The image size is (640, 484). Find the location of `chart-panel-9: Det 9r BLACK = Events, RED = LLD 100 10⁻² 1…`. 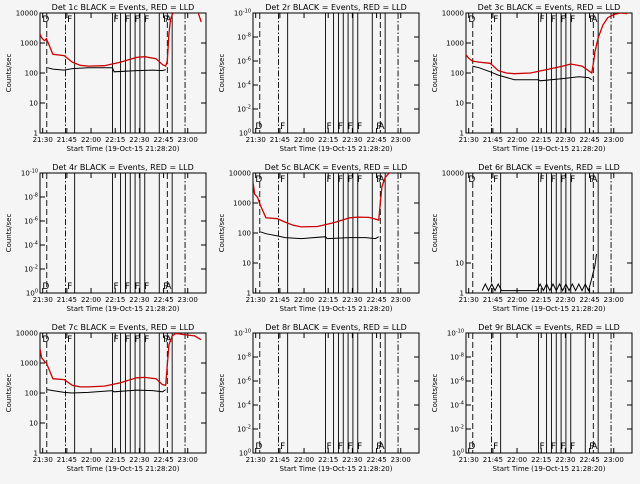

chart-panel-9: Det 9r BLACK = Events, RED = LLD 100 10⁻² 1… is located at coordinates (532, 398).